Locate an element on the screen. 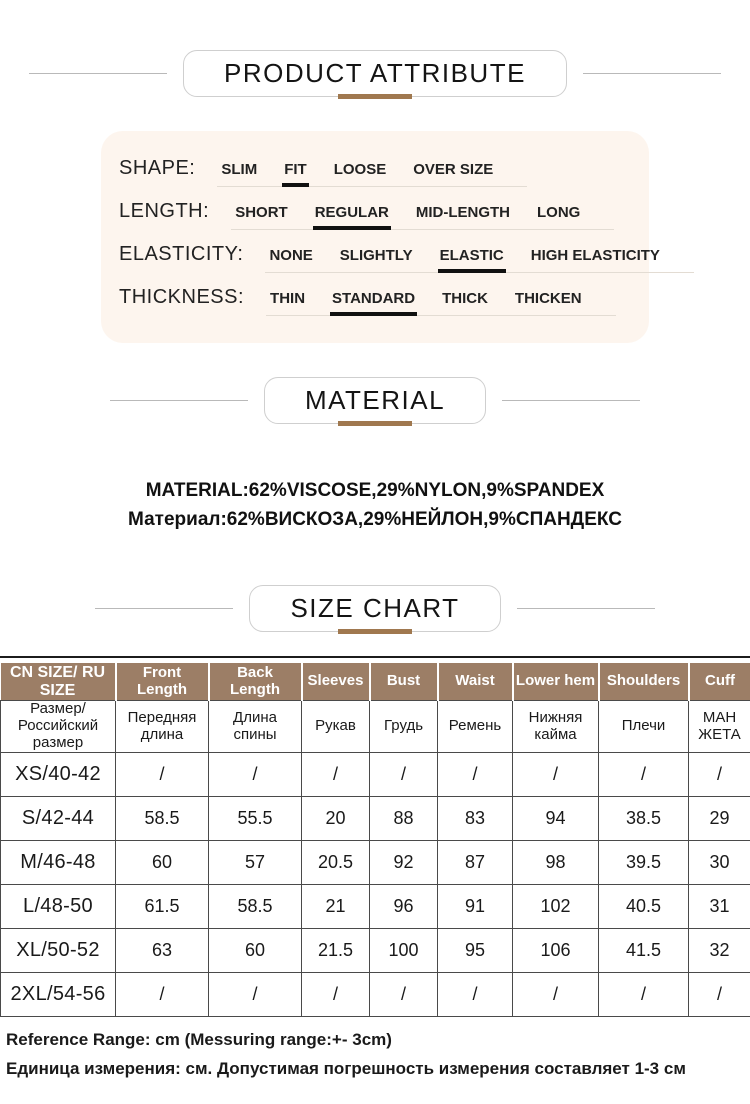 The width and height of the screenshot is (750, 1104). column-header-ru: Нижняя кайма is located at coordinates (556, 726).